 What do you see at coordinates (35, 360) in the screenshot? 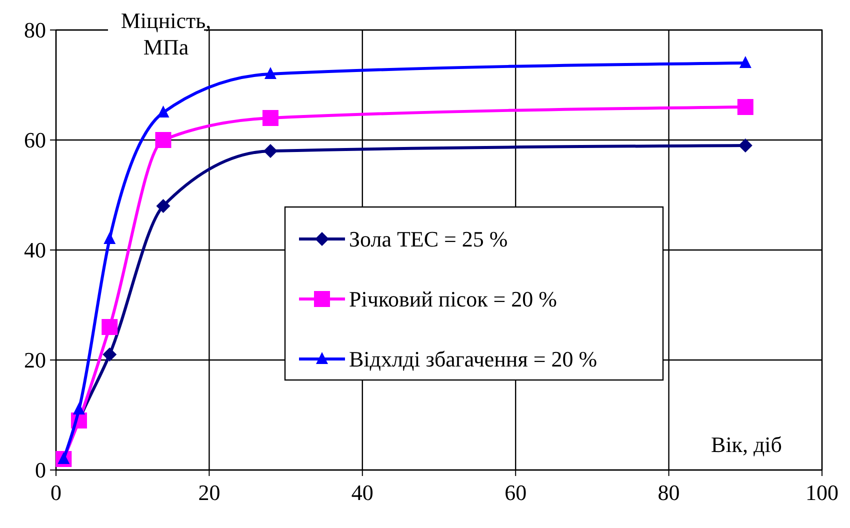
I see `y-tick-label: 20` at bounding box center [35, 360].